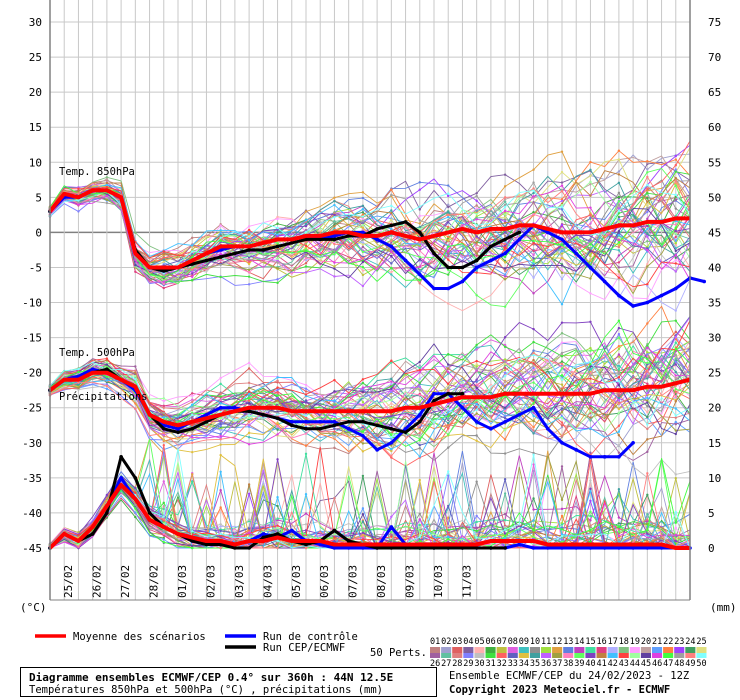 The image size is (740, 700). Describe the element at coordinates (457, 663) in the screenshot. I see `pert-code-bottom: 28` at that location.